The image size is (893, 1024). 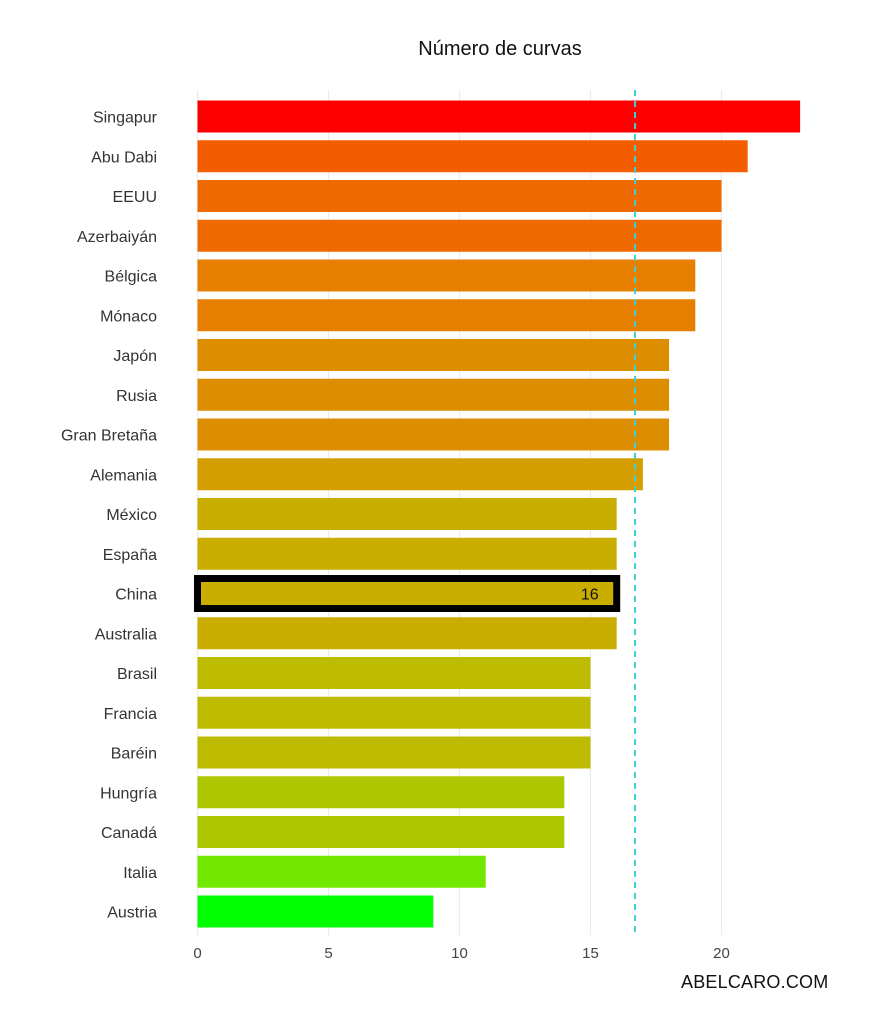 I want to click on x-tick-label: 20, so click(x=721, y=953).